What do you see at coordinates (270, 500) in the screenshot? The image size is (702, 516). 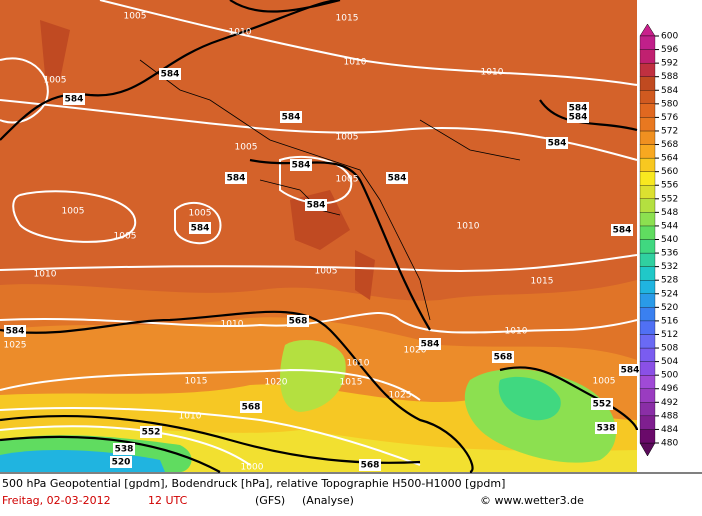 I see `footer-model: (GFS)` at bounding box center [270, 500].